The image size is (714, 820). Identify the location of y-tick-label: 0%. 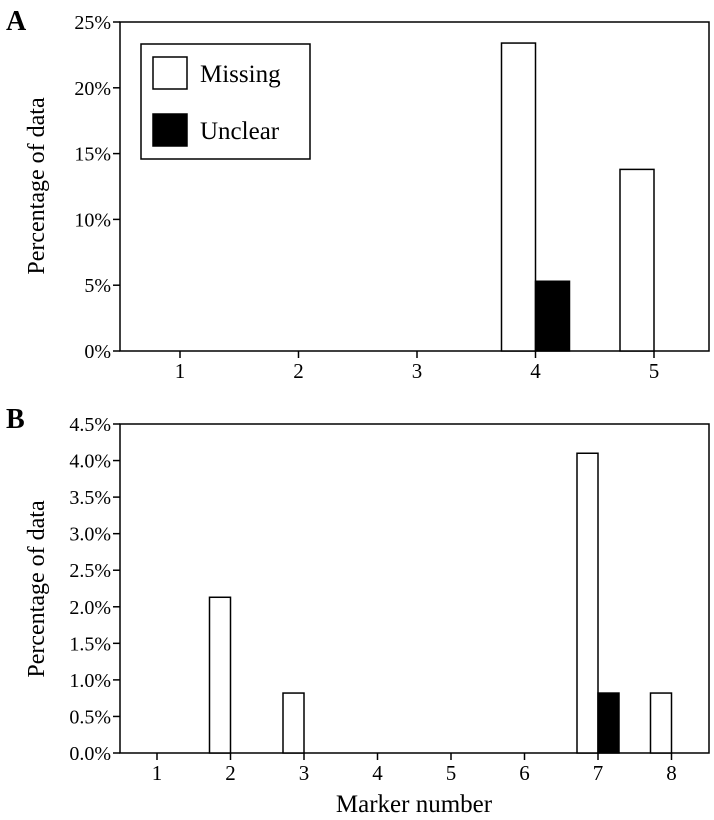
(97, 352).